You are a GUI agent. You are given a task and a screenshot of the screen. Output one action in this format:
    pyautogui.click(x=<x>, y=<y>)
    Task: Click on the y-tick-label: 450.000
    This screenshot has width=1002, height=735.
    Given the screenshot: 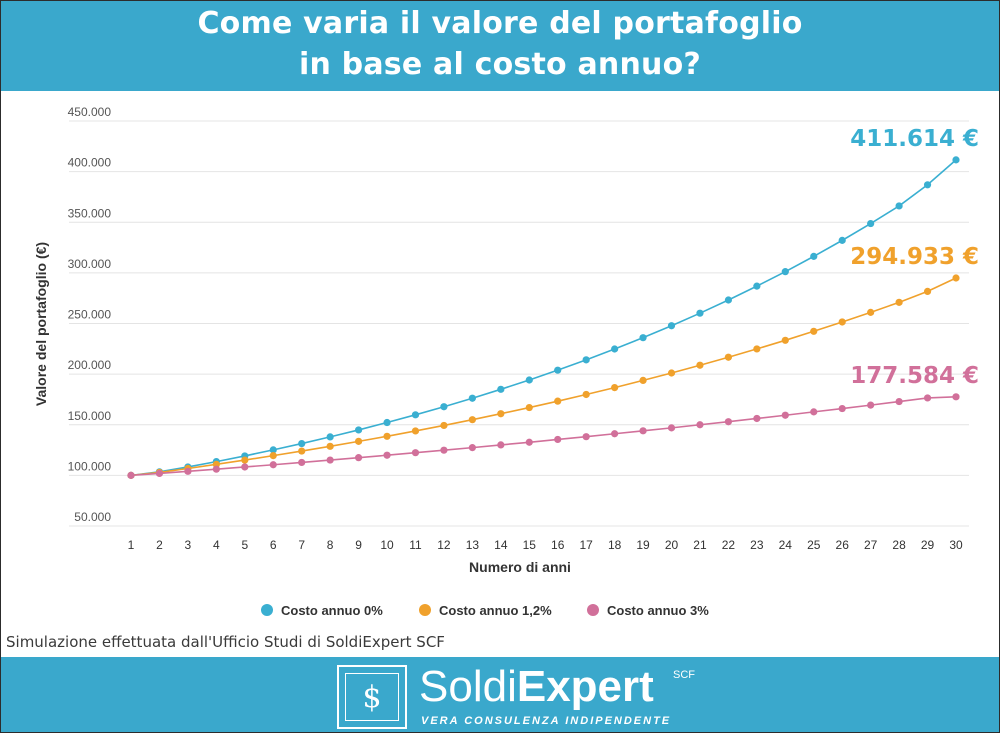 What is the action you would take?
    pyautogui.click(x=90, y=112)
    